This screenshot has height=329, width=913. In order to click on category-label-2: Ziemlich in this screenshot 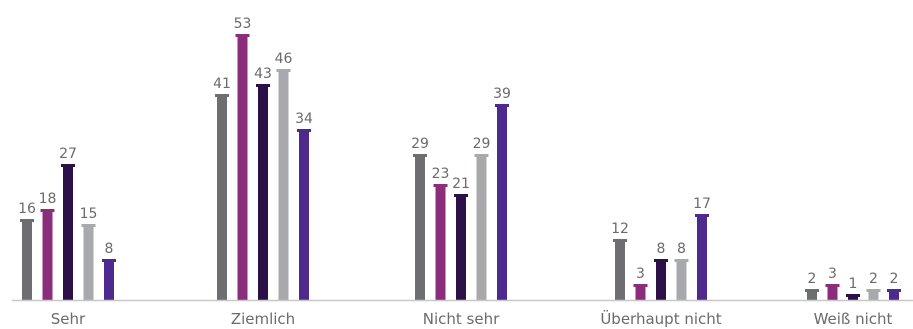, I will do `click(263, 319)`.